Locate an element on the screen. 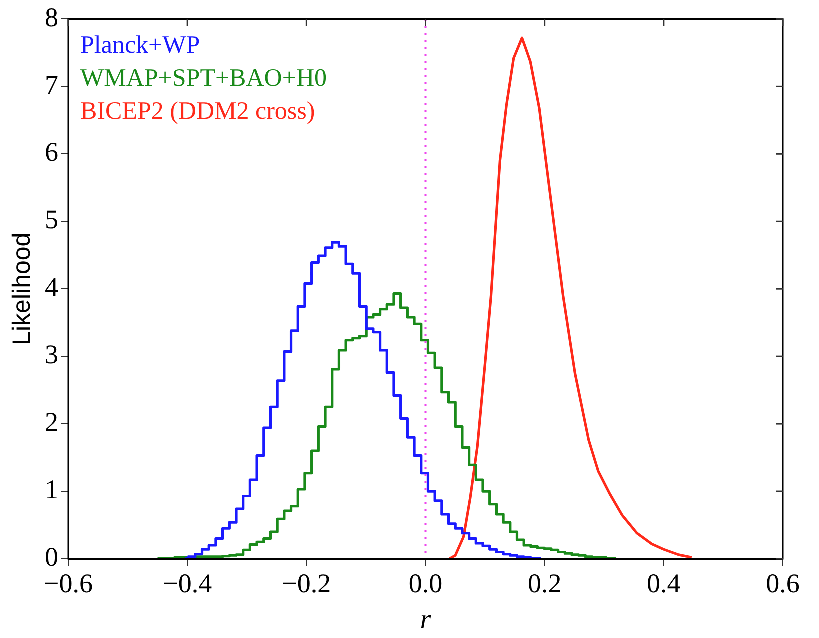 The image size is (819, 638). y-tick-label: 8 is located at coordinates (51, 17).